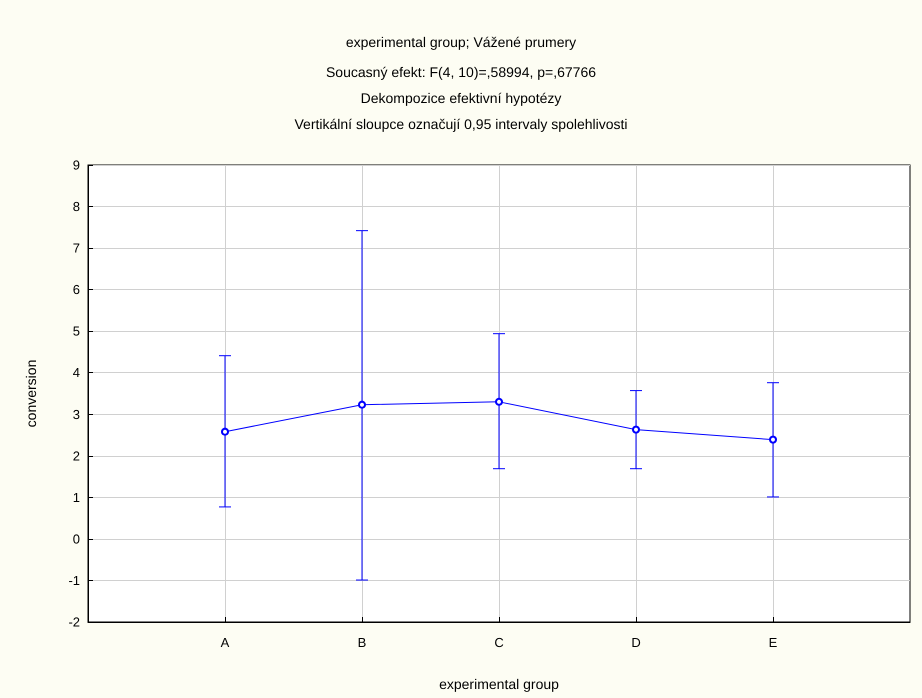 This screenshot has width=922, height=698. Describe the element at coordinates (76, 372) in the screenshot. I see `y-tick-label: 4` at that location.